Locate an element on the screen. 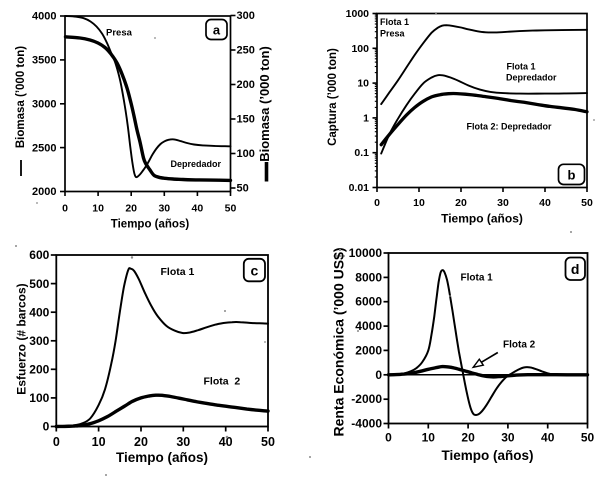 The image size is (600, 479). svg-text: a is located at coordinates (217, 30).